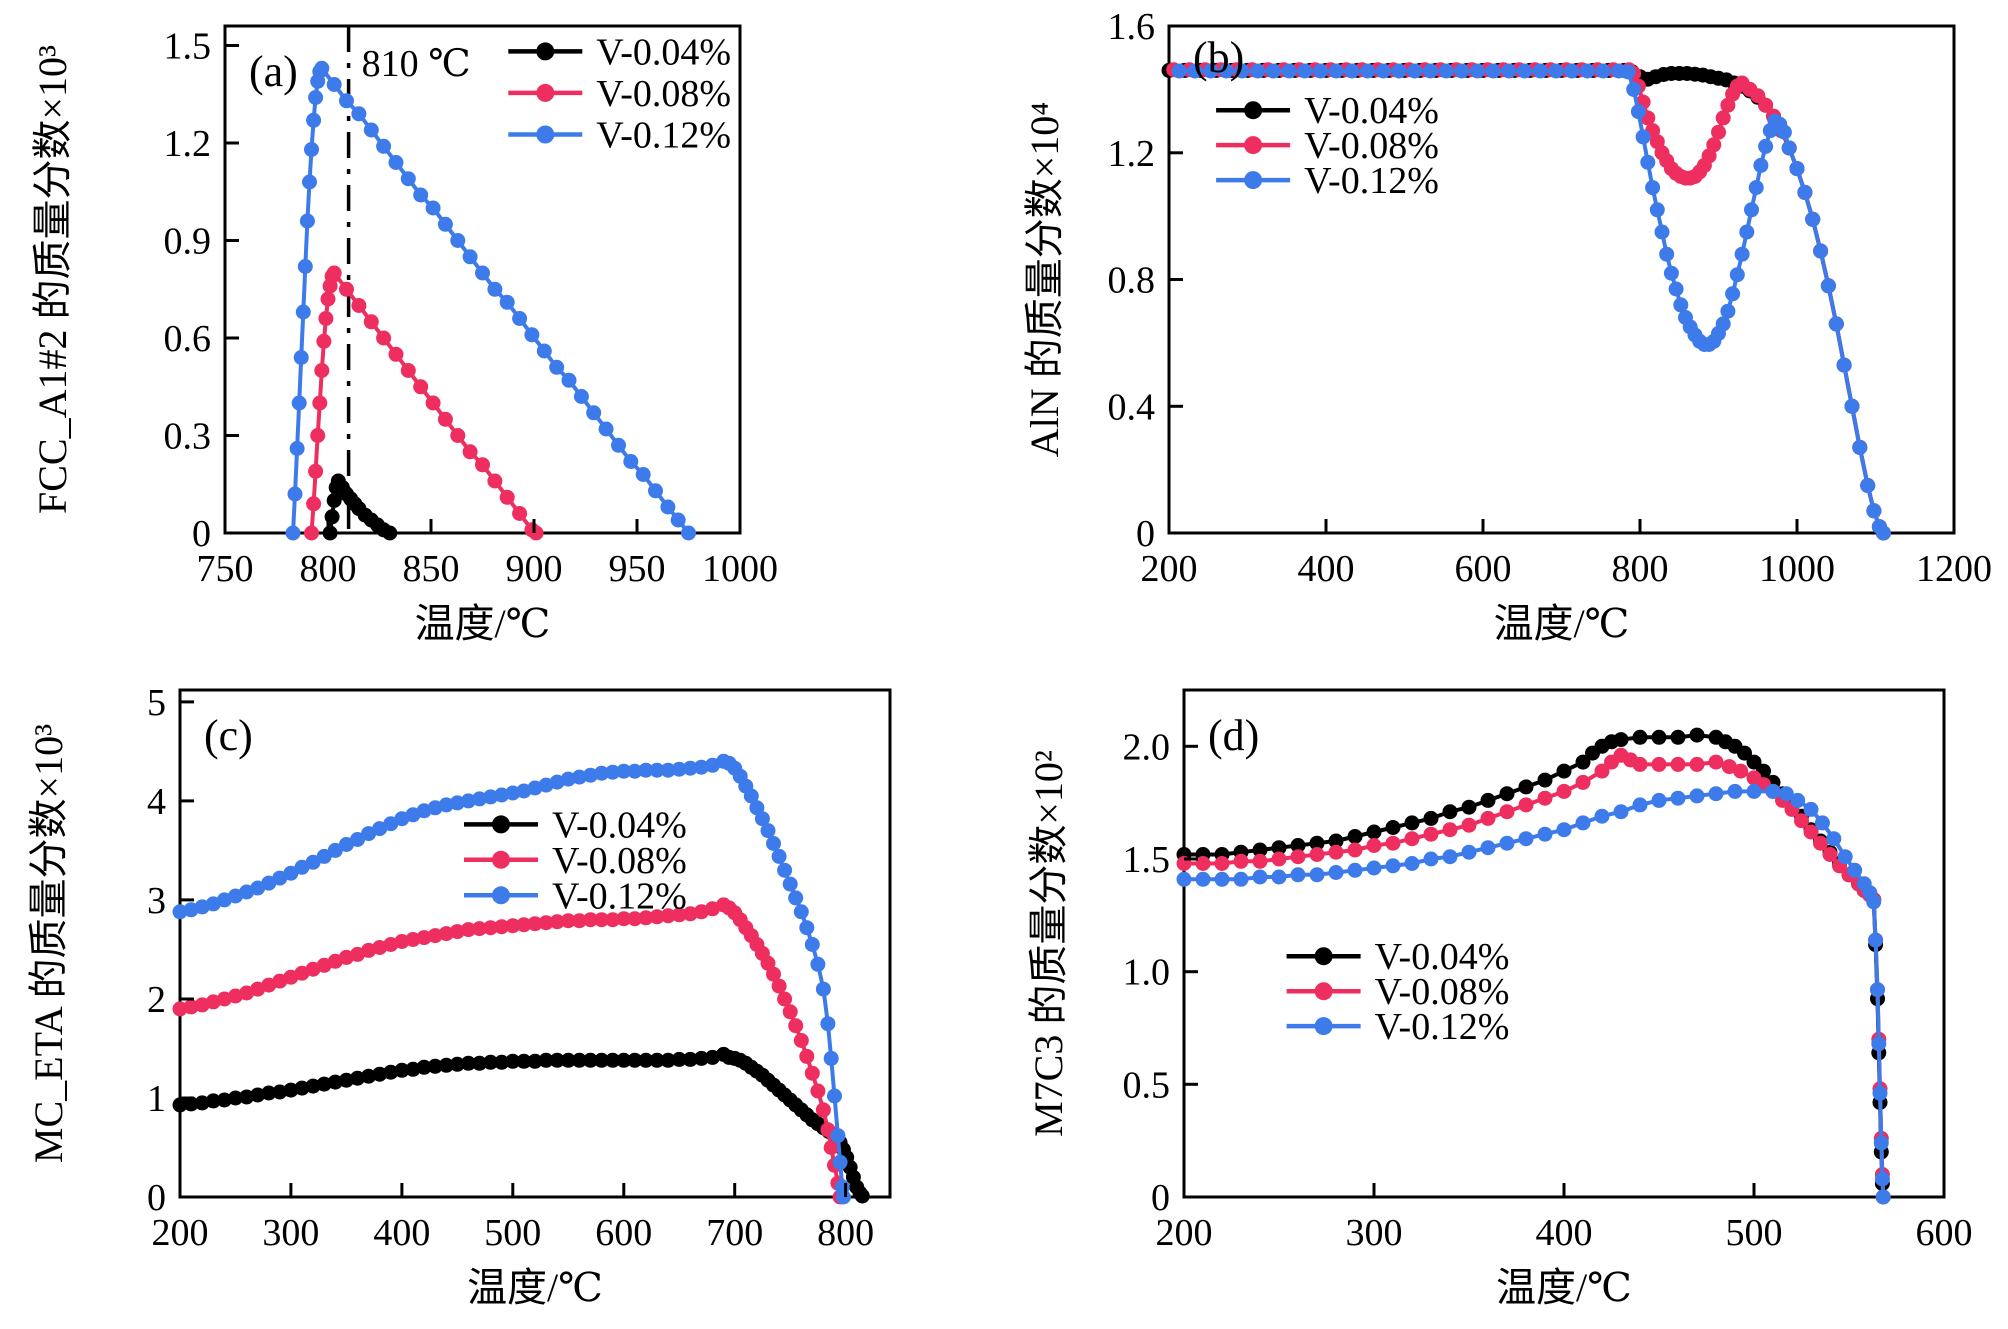 This screenshot has width=2008, height=1329. Describe the element at coordinates (401, 1233) in the screenshot. I see `x-tick-label: 400` at that location.